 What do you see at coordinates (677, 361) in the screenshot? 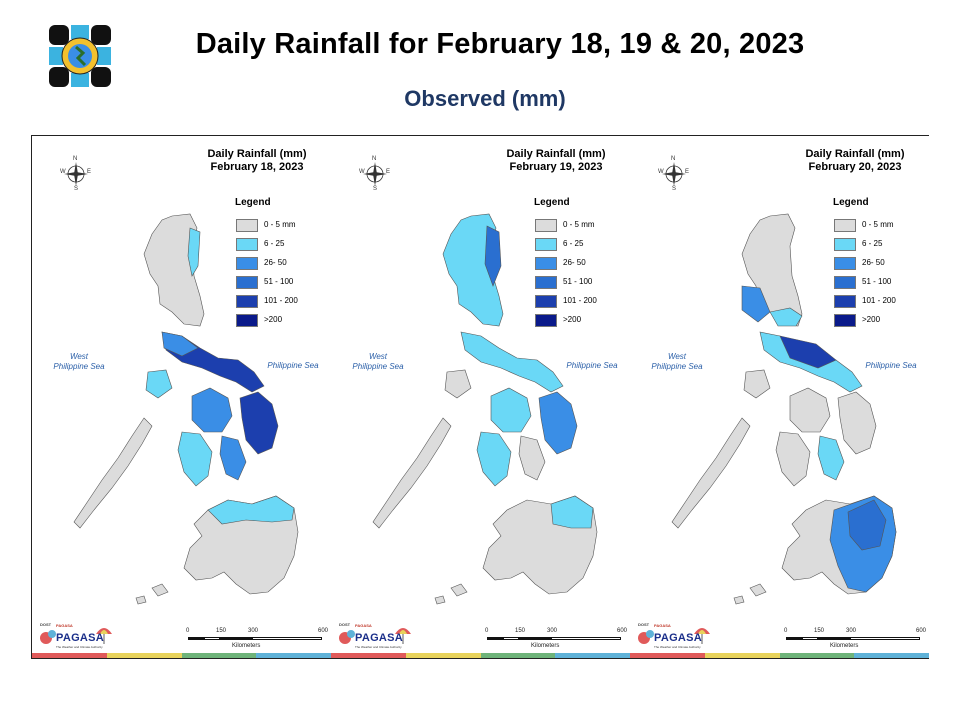
I see `sea-label-west: West Philippine Sea` at bounding box center [677, 361].